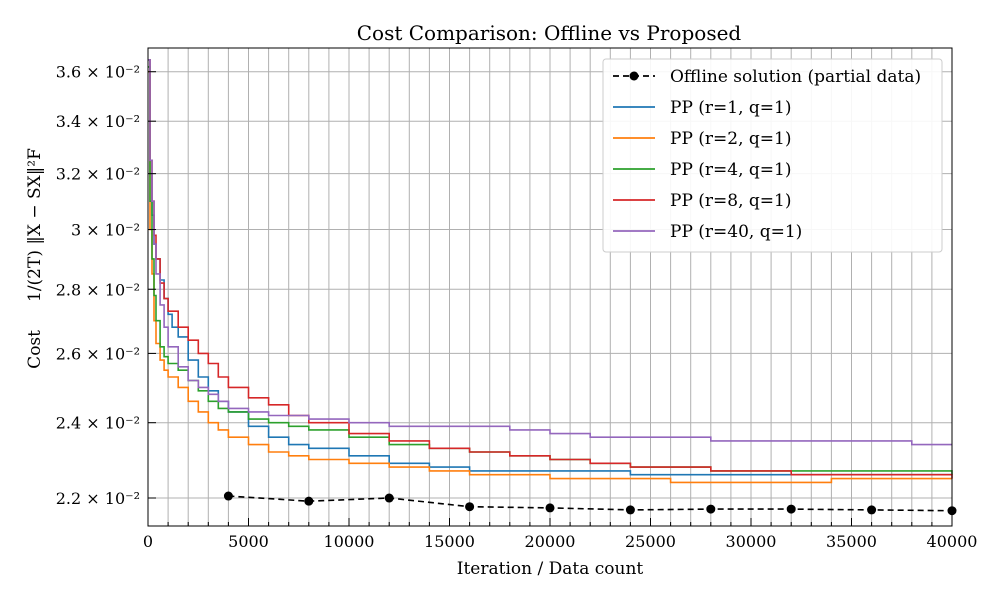  Describe the element at coordinates (248, 541) in the screenshot. I see `x-tick-label: 5000` at that location.